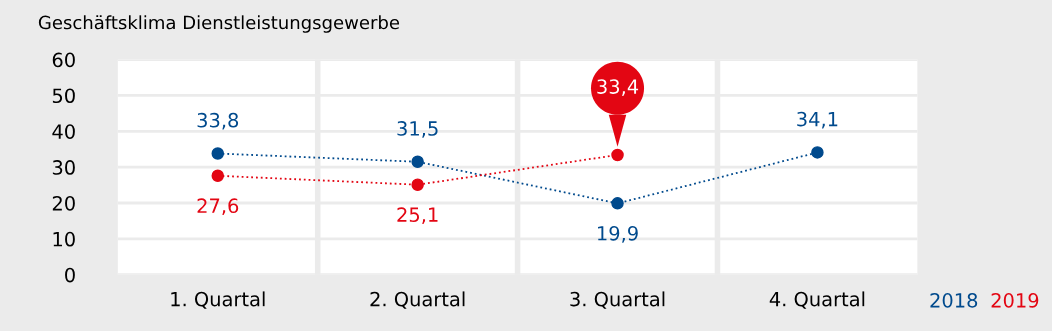 This screenshot has height=331, width=1052. What do you see at coordinates (63, 131) in the screenshot?
I see `y-tick-label: 40` at bounding box center [63, 131].